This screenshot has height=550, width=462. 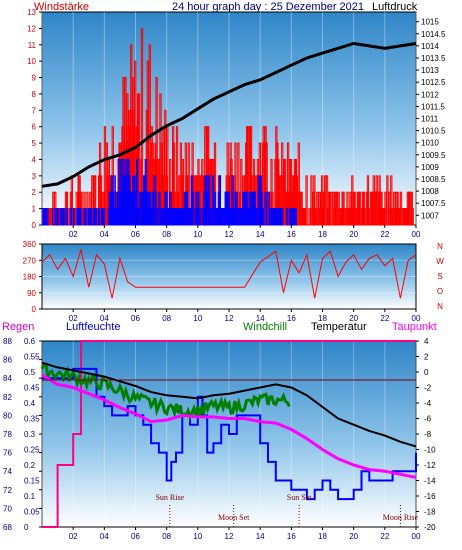 What do you see at coordinates (260, 536) in the screenshot?
I see `x-tick-label: 14` at bounding box center [260, 536].